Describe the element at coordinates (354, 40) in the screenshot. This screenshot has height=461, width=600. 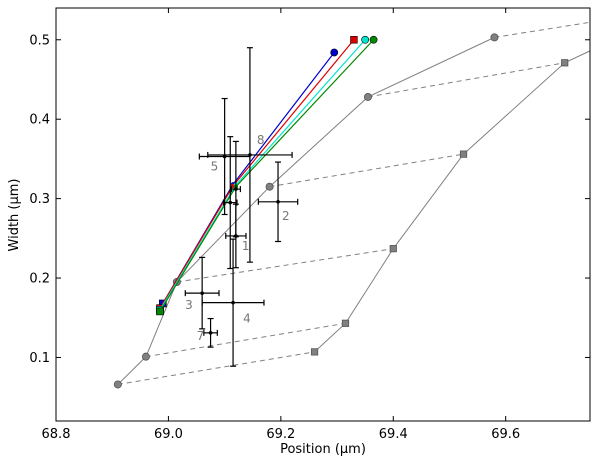
I see `red-end-marker` at that location.